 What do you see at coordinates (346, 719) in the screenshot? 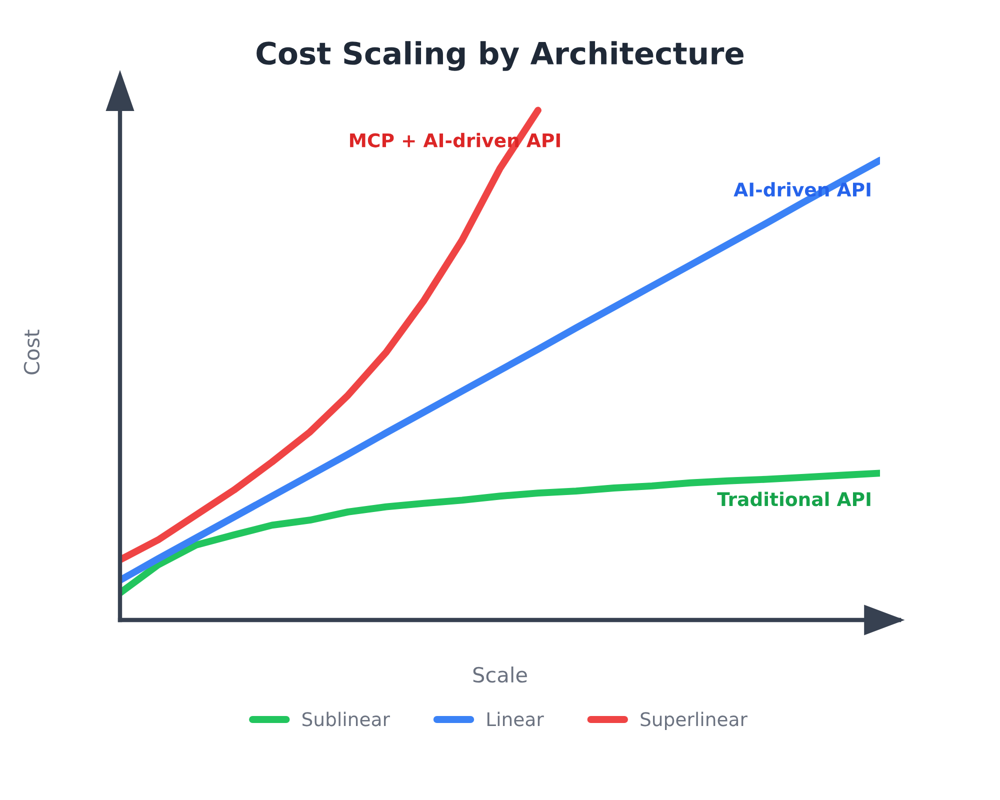
I see `legend-label: Sublinear` at bounding box center [346, 719].